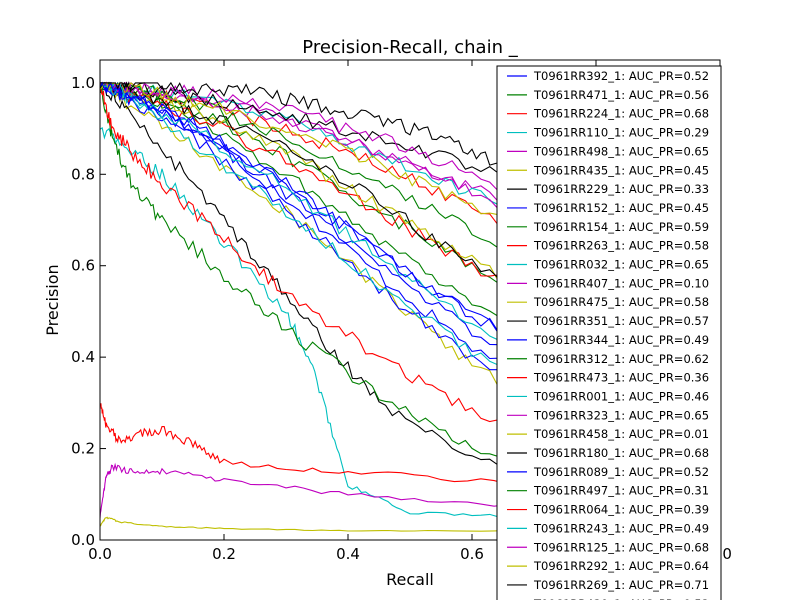 This screenshot has height=600, width=800. What do you see at coordinates (410, 47) in the screenshot?
I see `chart-title: Precision-Recall, chain _` at bounding box center [410, 47].